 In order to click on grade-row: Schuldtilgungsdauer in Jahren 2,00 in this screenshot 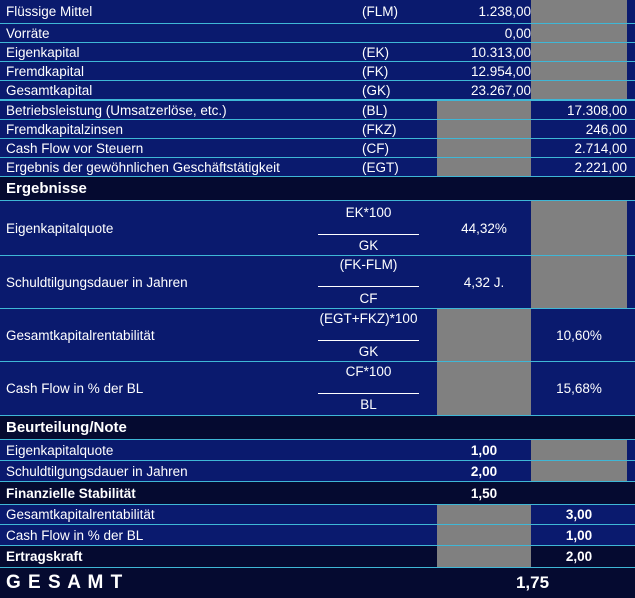, I will do `click(317, 471)`.